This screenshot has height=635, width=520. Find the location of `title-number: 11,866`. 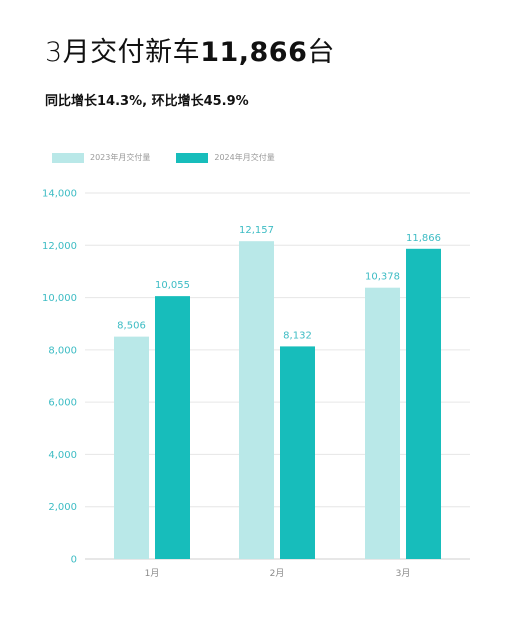

title-number: 11,866 is located at coordinates (254, 52).